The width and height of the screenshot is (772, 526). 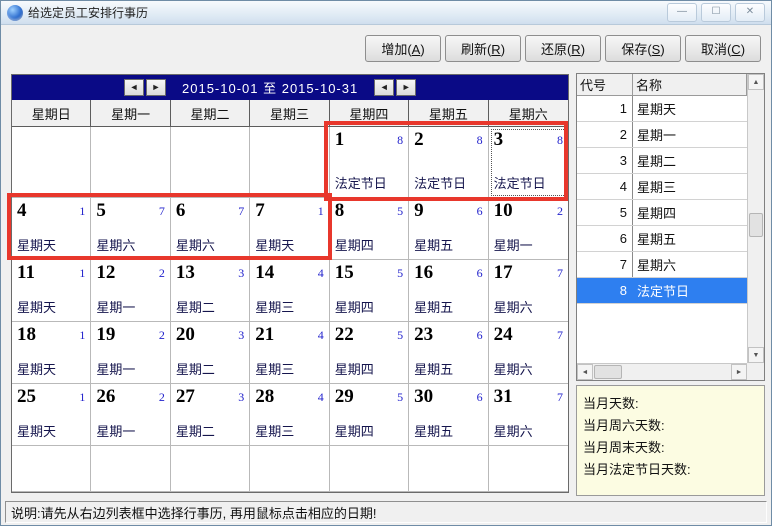 What do you see at coordinates (52, 353) in the screenshot?
I see `calendar-day-cell: 18 1 星期天` at bounding box center [52, 353].